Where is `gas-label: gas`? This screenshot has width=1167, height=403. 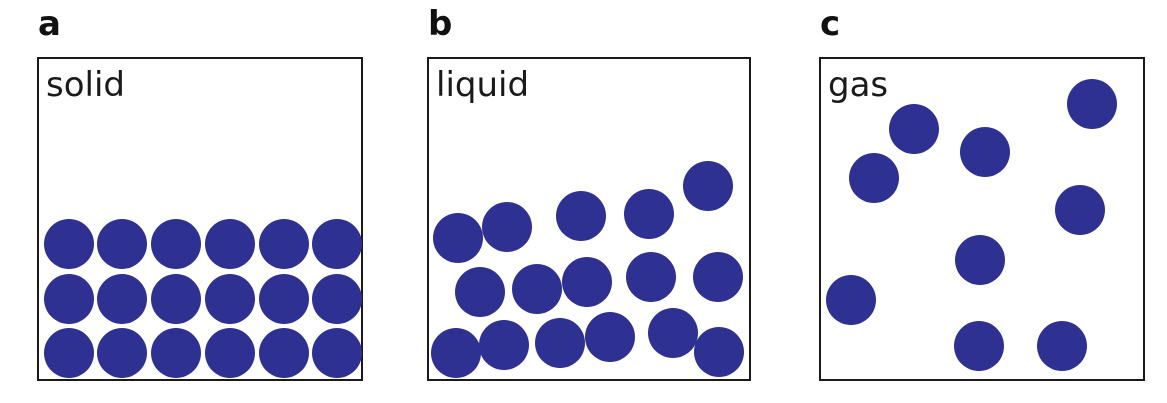
gas-label: gas is located at coordinates (858, 85).